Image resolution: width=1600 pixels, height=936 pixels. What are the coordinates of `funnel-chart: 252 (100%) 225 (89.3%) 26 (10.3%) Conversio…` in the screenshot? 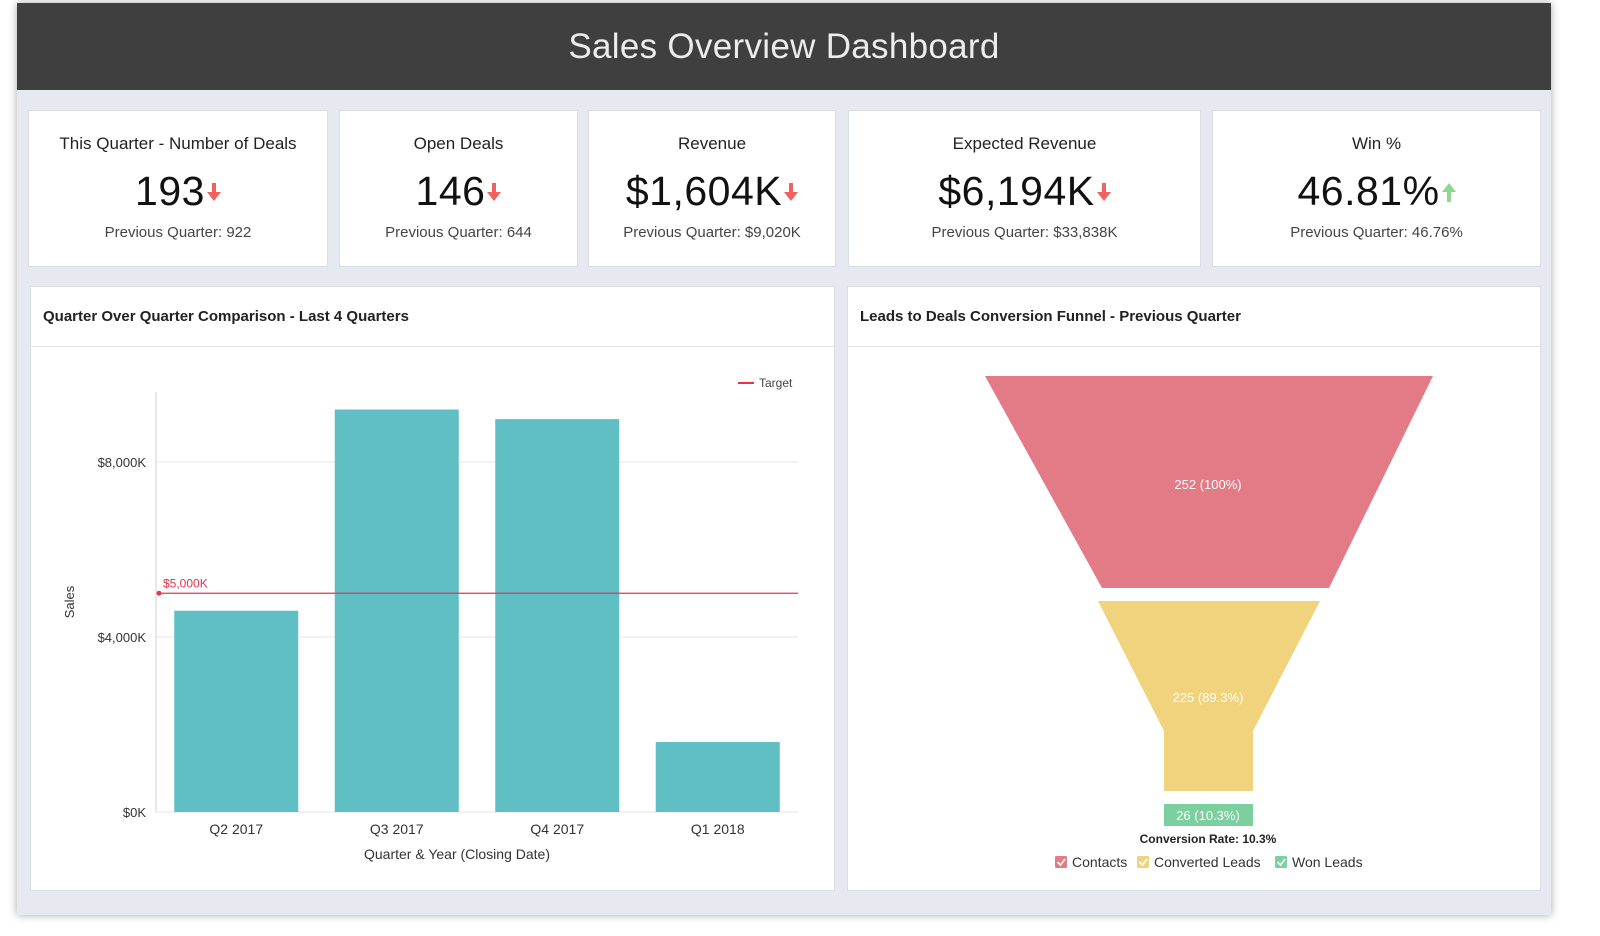 It's located at (1209, 623).